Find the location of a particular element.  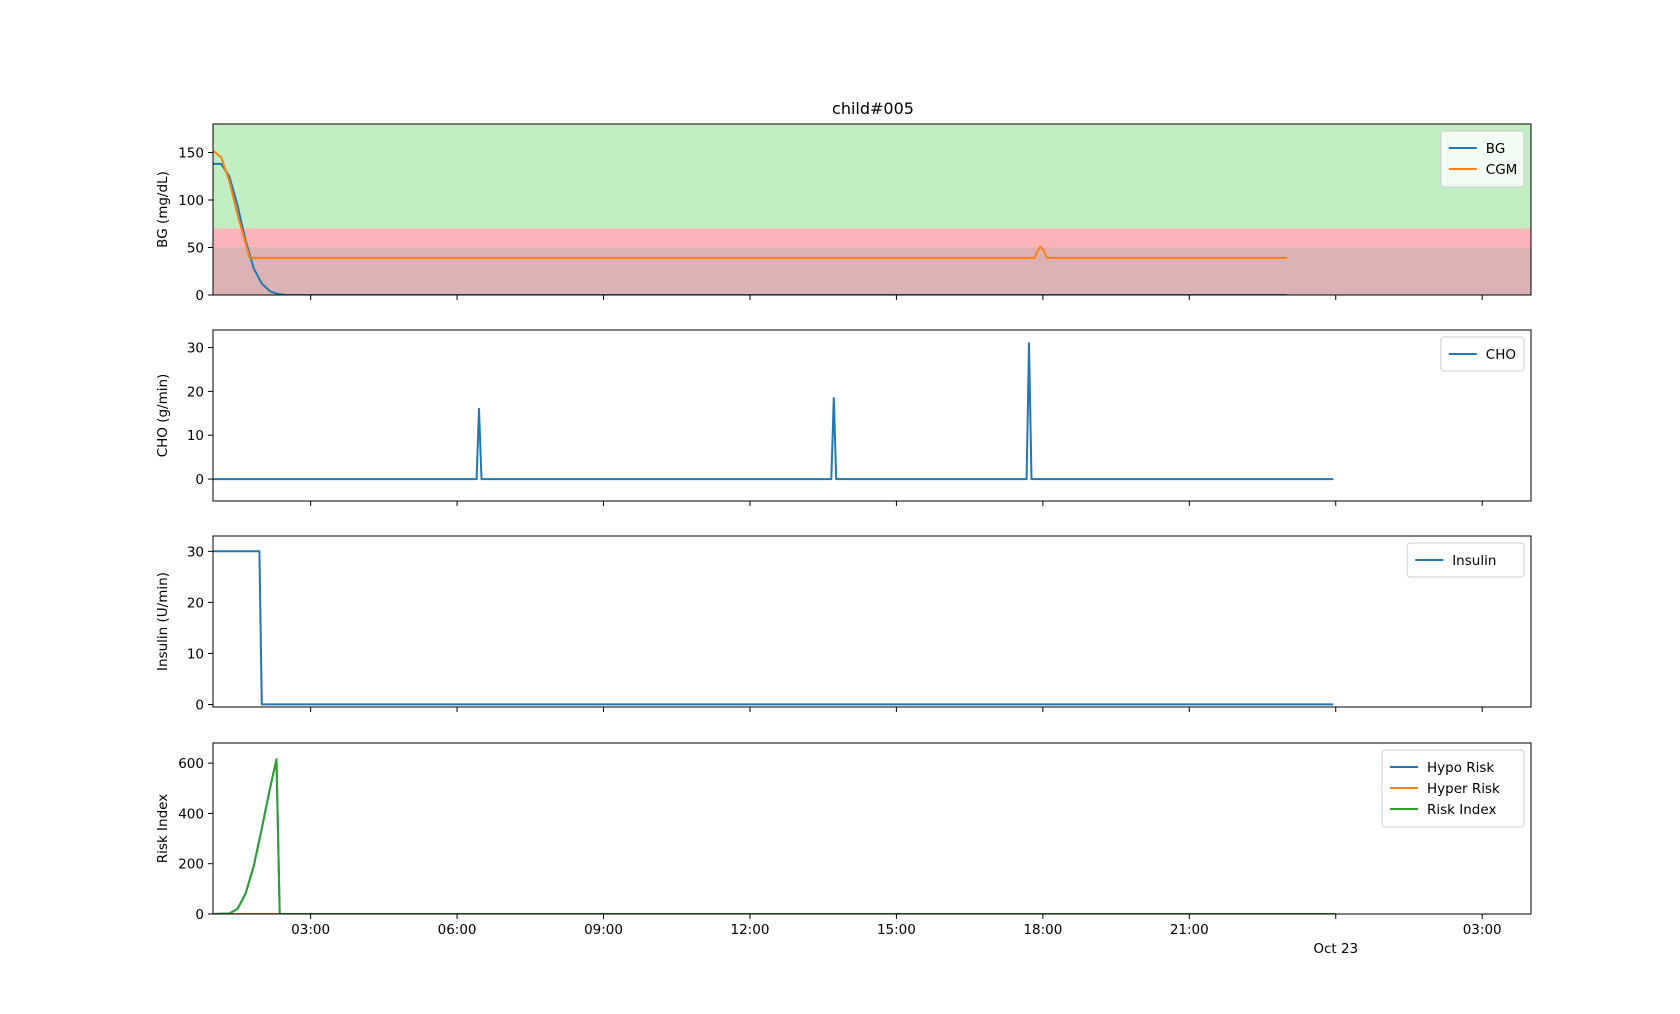

series-line-hypo-risk is located at coordinates (774, 836).